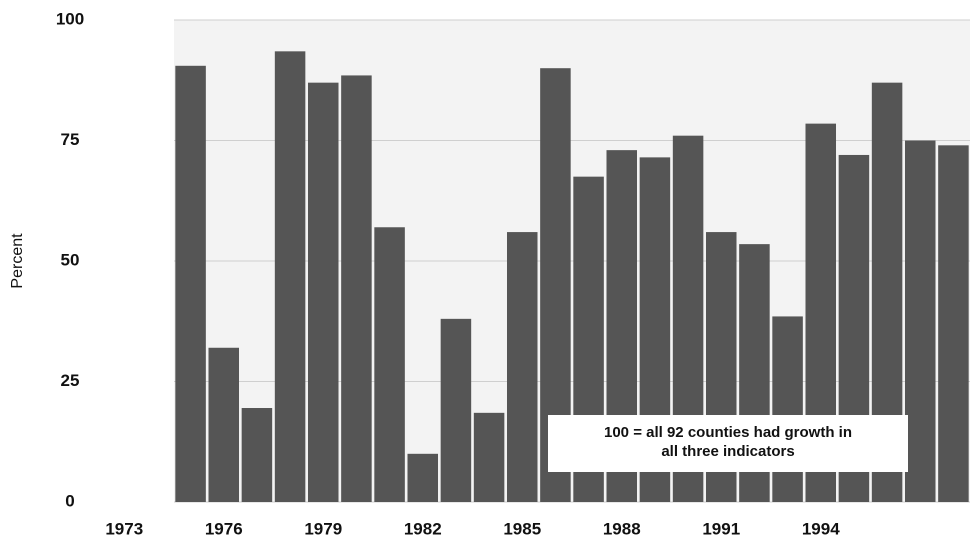  Describe the element at coordinates (522, 528) in the screenshot. I see `x-tick-label: 1985` at that location.